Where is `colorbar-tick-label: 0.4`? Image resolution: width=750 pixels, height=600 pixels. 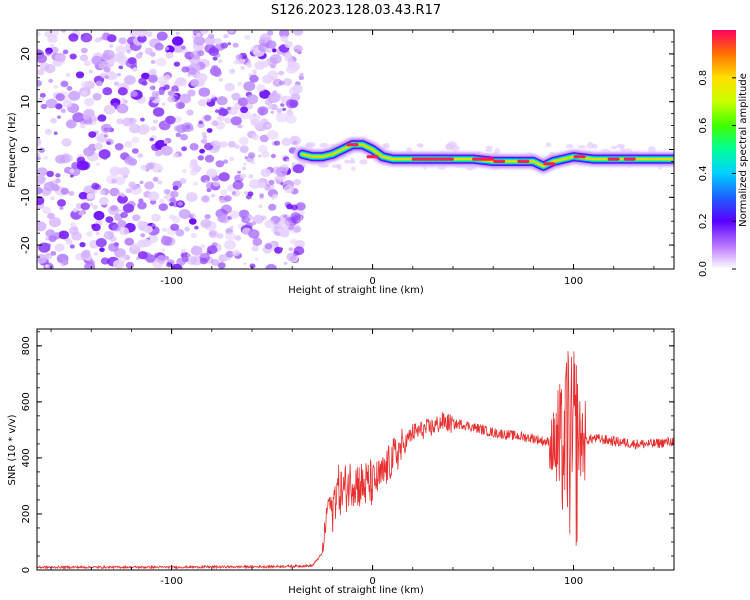 colorbar-tick-label: 0.4 is located at coordinates (703, 173).